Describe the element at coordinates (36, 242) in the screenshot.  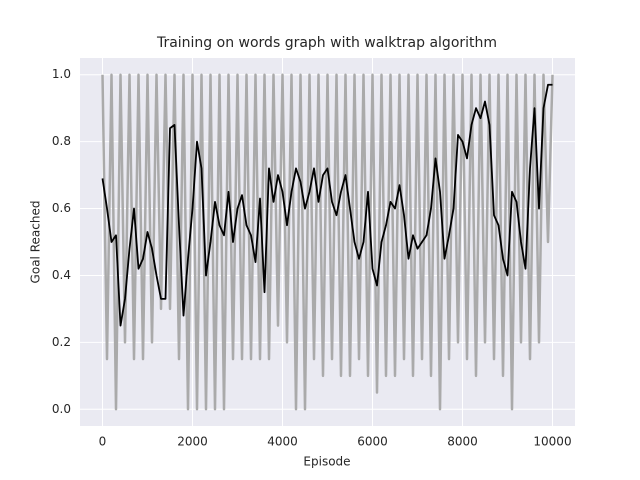
I see `y-axis-label: Goal Reached` at that location.